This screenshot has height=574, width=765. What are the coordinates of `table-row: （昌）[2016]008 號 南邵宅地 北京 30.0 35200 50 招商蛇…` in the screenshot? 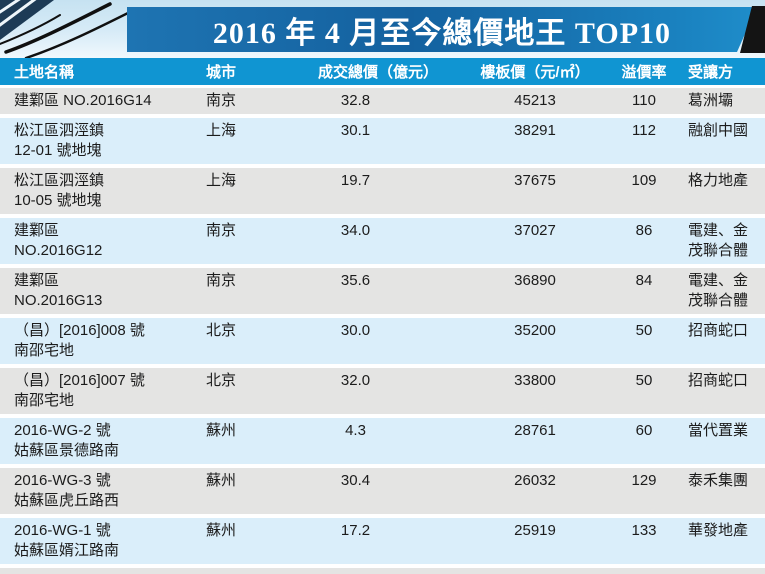 It's located at (382, 341).